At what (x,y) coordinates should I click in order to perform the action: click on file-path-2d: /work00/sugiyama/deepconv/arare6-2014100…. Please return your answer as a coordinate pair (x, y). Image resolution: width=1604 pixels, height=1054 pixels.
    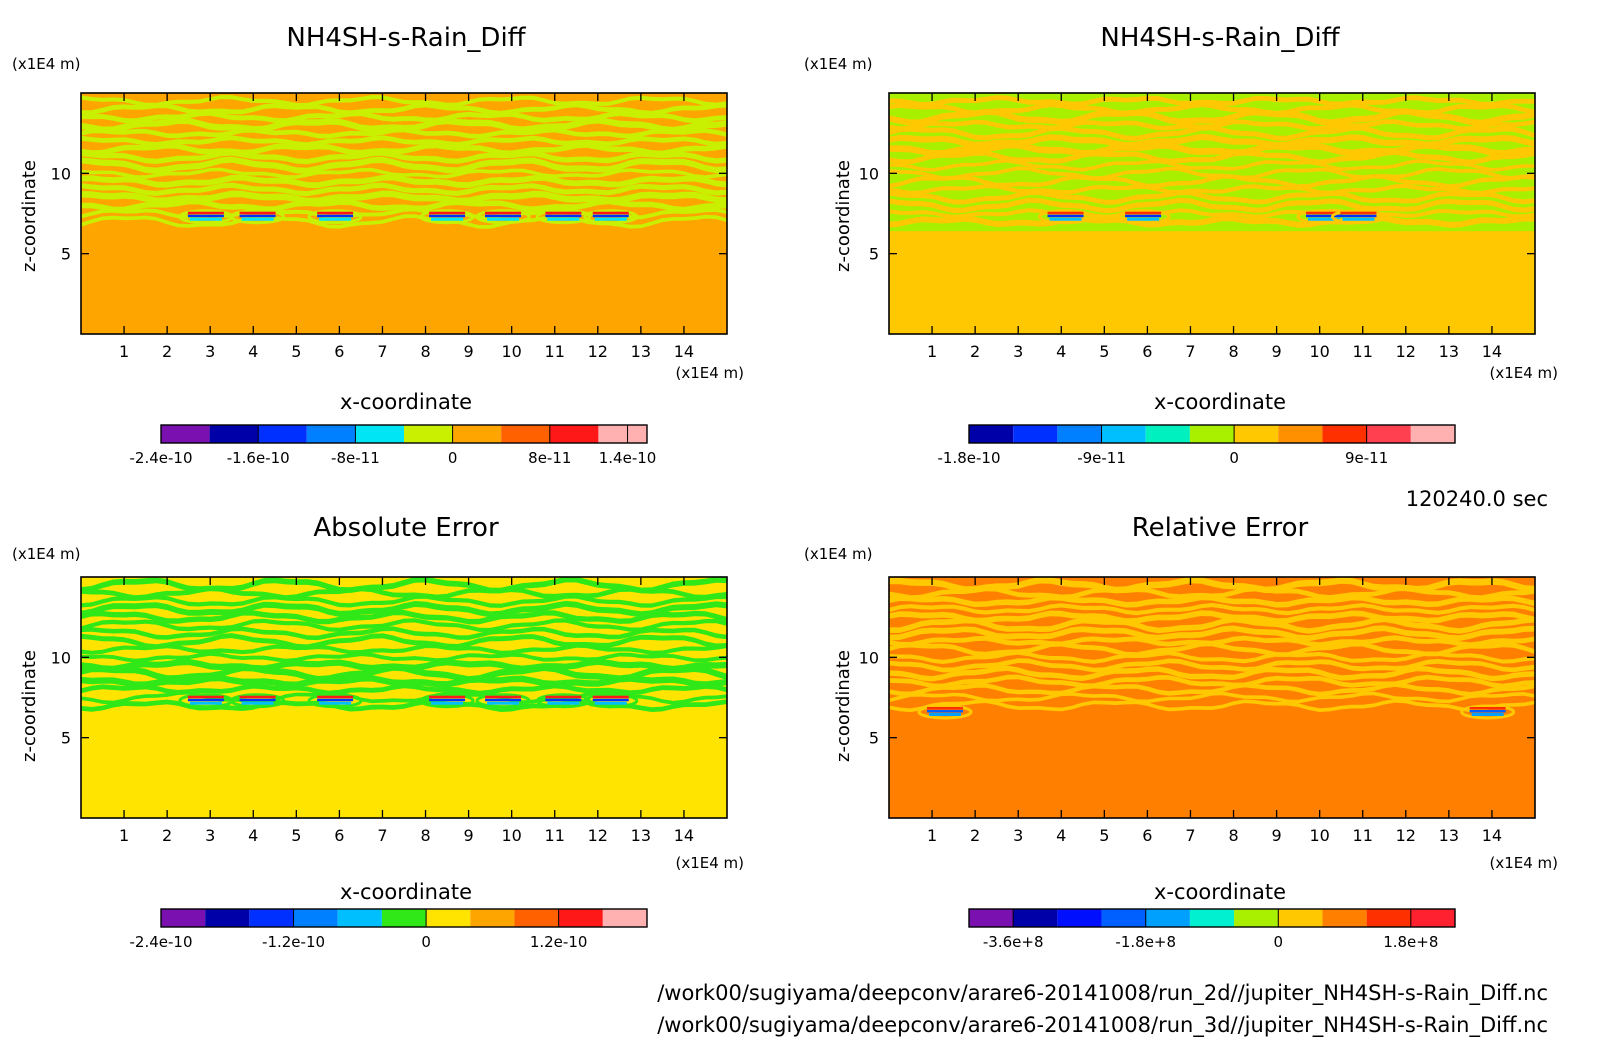
    Looking at the image, I should click on (1102, 993).